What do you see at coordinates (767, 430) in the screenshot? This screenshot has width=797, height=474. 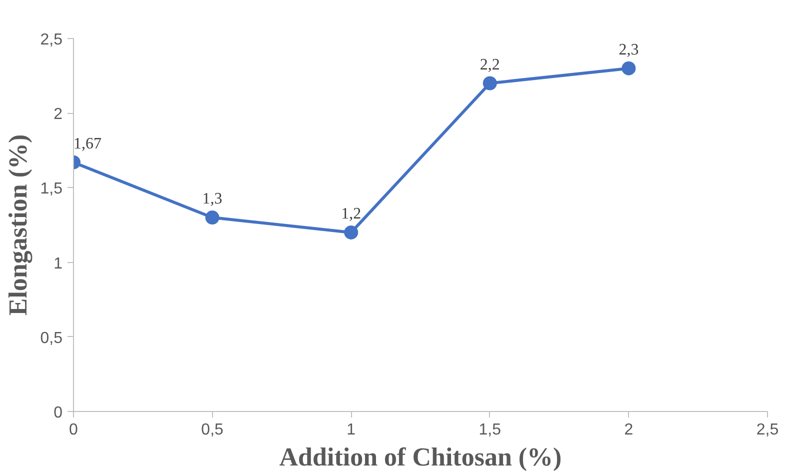 I see `x-tick-label: 2,5` at bounding box center [767, 430].